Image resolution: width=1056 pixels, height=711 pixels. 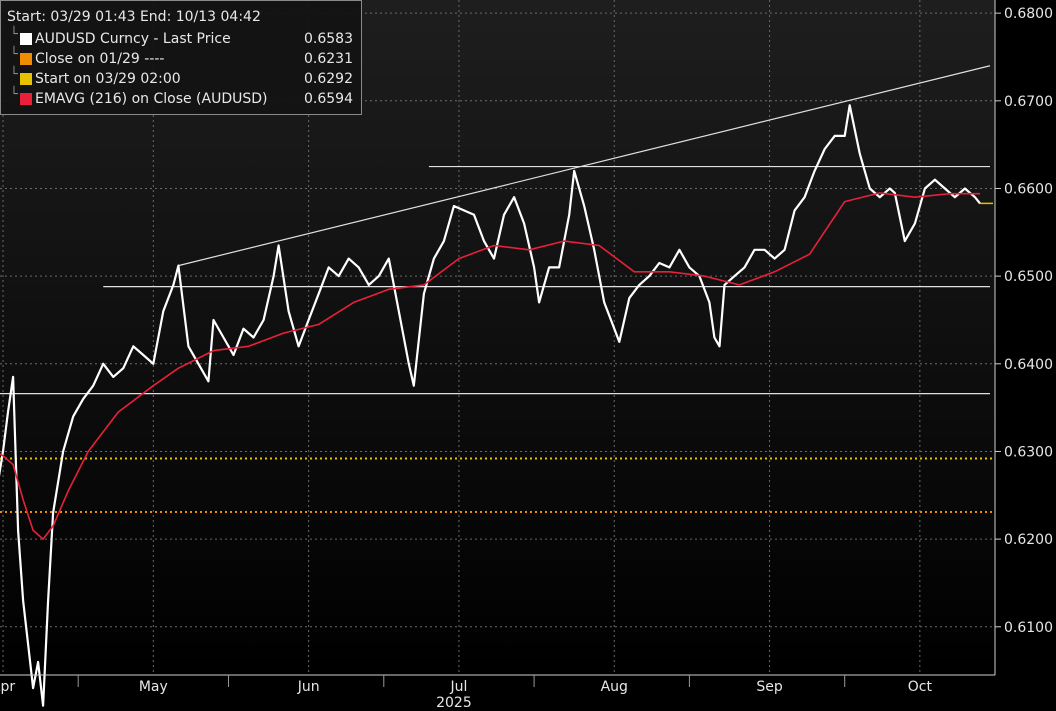 I want to click on legend-label: Start on 03/29 02:00, so click(x=108, y=79).